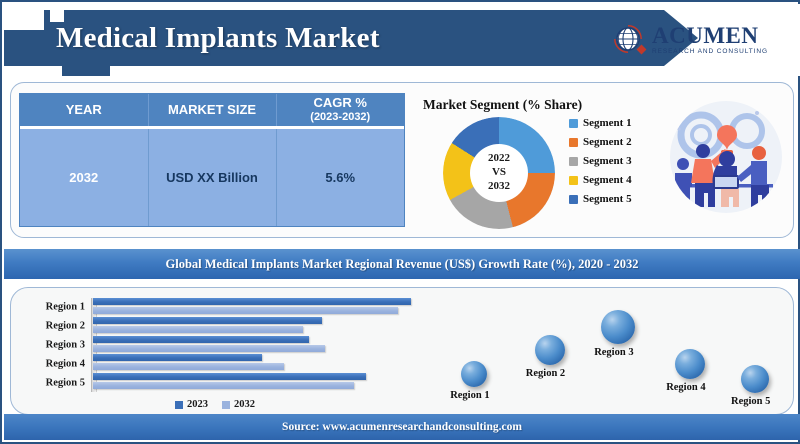 The image size is (800, 444). What do you see at coordinates (545, 373) in the screenshot?
I see `bubble-label: Region 2` at bounding box center [545, 373].